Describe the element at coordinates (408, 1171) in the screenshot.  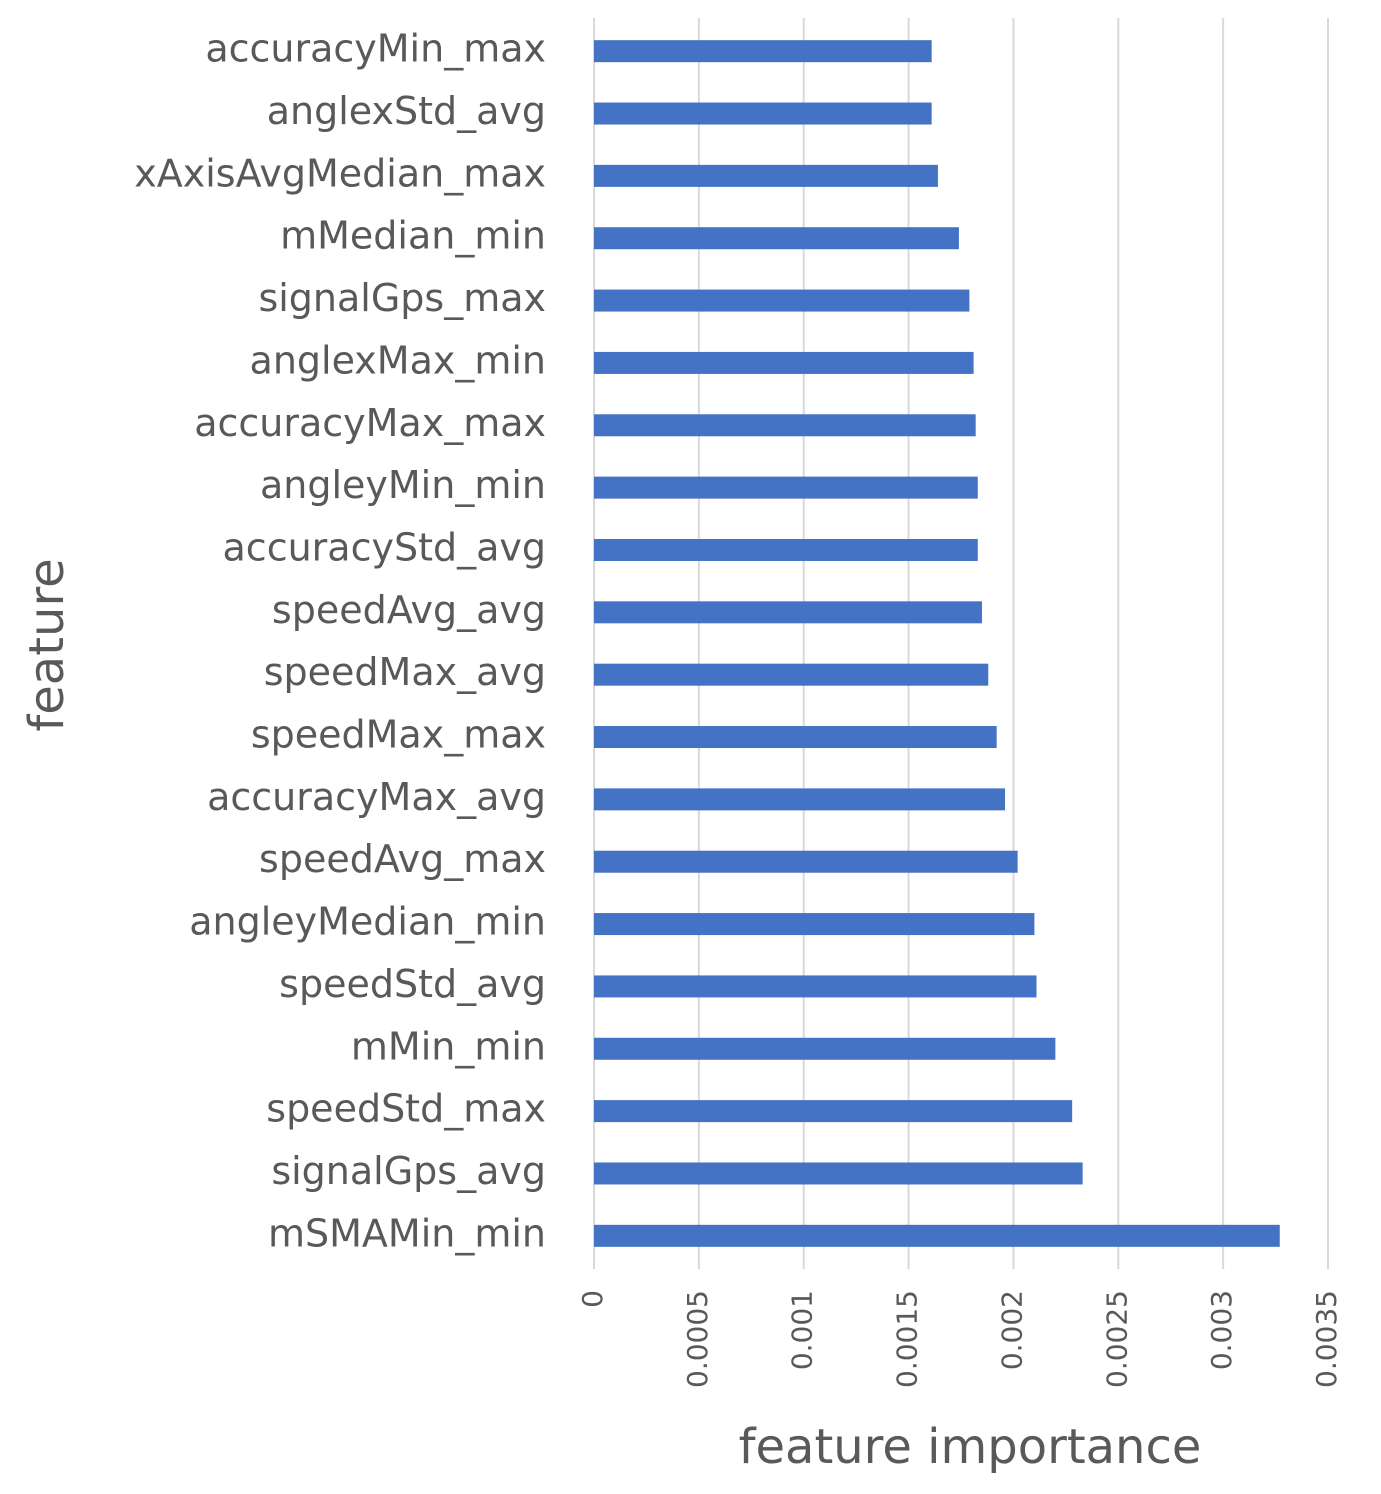
I see `y-tick-label: signalGps_avg` at that location.